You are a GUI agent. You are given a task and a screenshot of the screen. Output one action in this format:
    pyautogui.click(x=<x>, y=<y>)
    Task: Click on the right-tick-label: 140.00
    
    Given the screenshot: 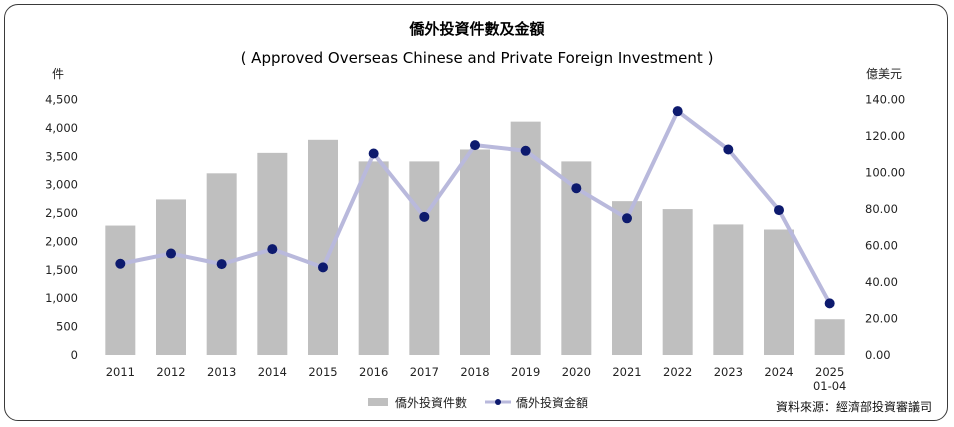 What is the action you would take?
    pyautogui.click(x=885, y=100)
    